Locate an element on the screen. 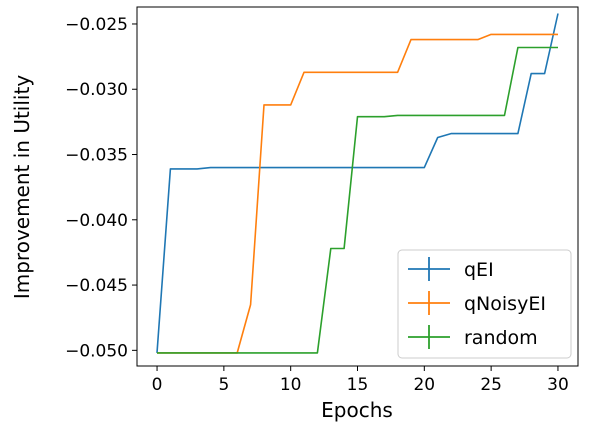 Image resolution: width=598 pixels, height=424 pixels. legend-entry-random: random is located at coordinates (473, 337).